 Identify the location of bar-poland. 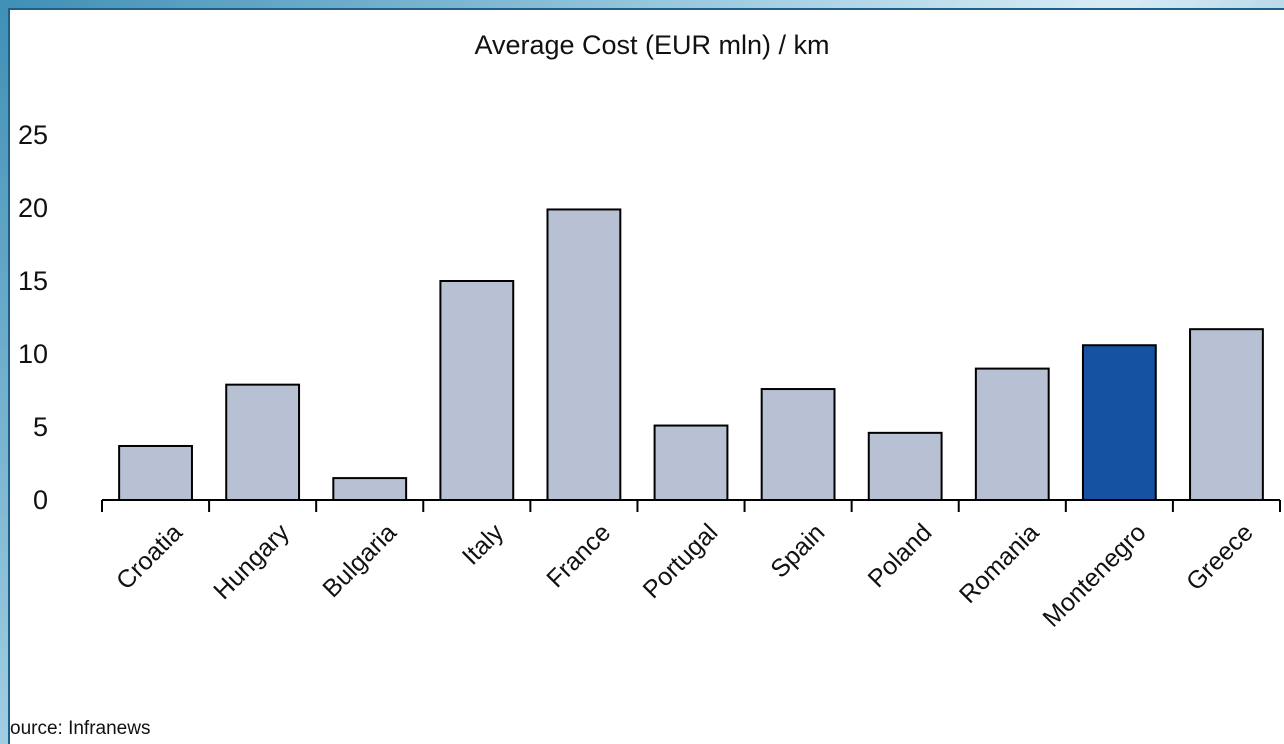
(905, 466).